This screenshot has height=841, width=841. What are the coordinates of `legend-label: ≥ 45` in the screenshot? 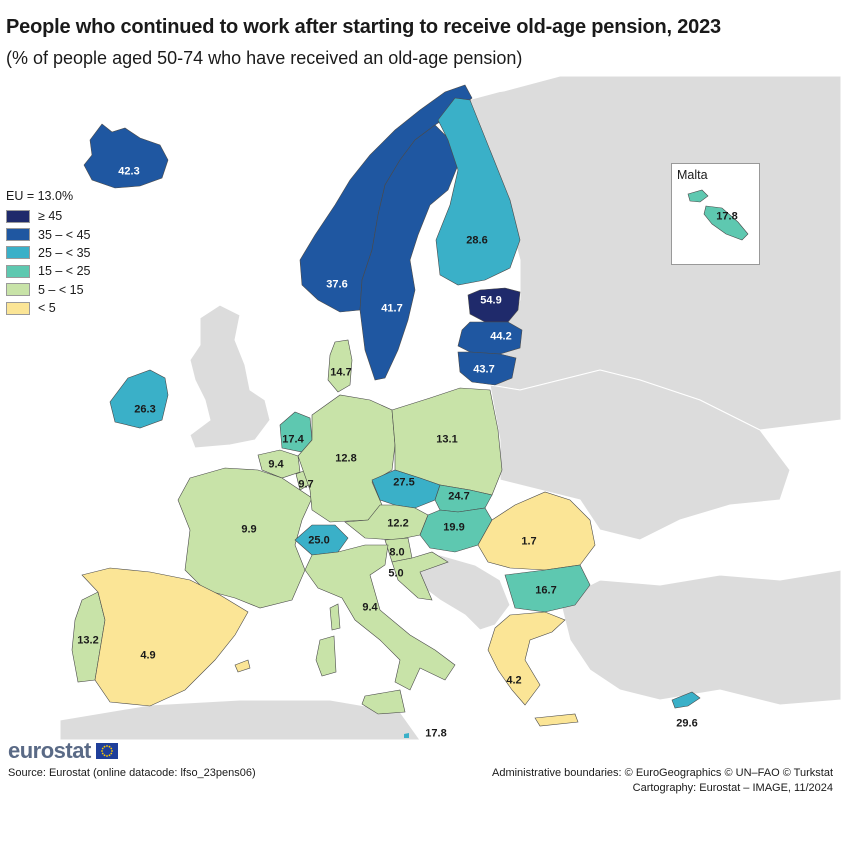 It's located at (50, 216).